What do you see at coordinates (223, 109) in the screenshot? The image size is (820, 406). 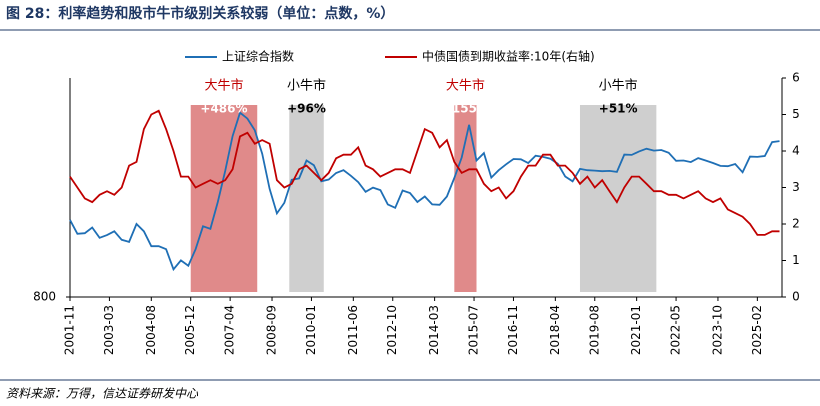 I see `region-change: +486%` at bounding box center [223, 109].